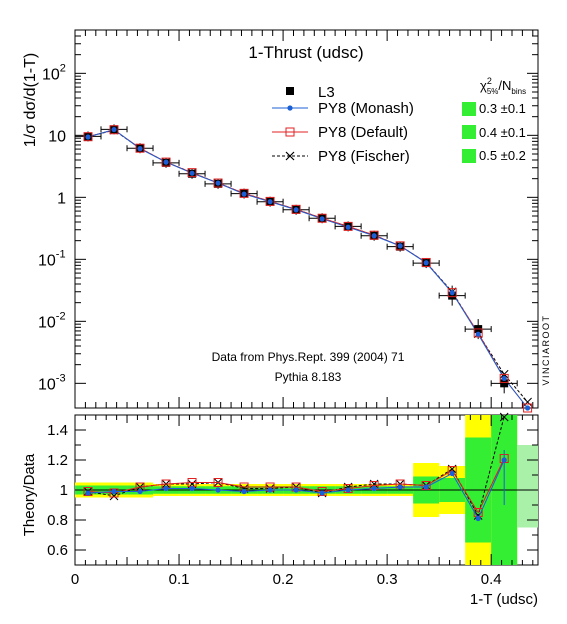 Image resolution: width=567 pixels, height=624 pixels. Describe the element at coordinates (30, 100) in the screenshot. I see `main-ylabel: 1/σ dσ/d(1-T)` at that location.